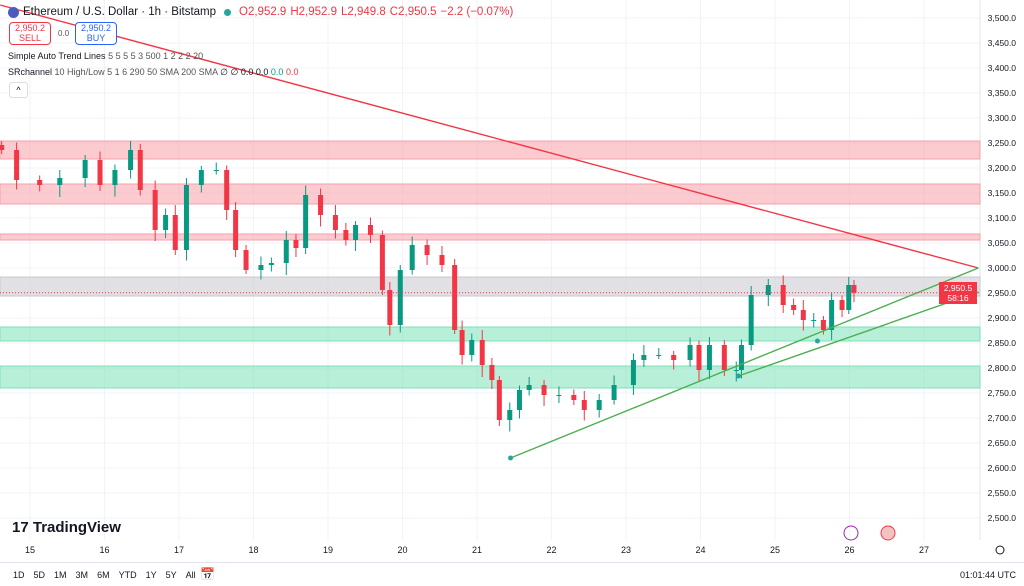 The image size is (1024, 586). What do you see at coordinates (490, 334) in the screenshot?
I see `support-zone` at bounding box center [490, 334].